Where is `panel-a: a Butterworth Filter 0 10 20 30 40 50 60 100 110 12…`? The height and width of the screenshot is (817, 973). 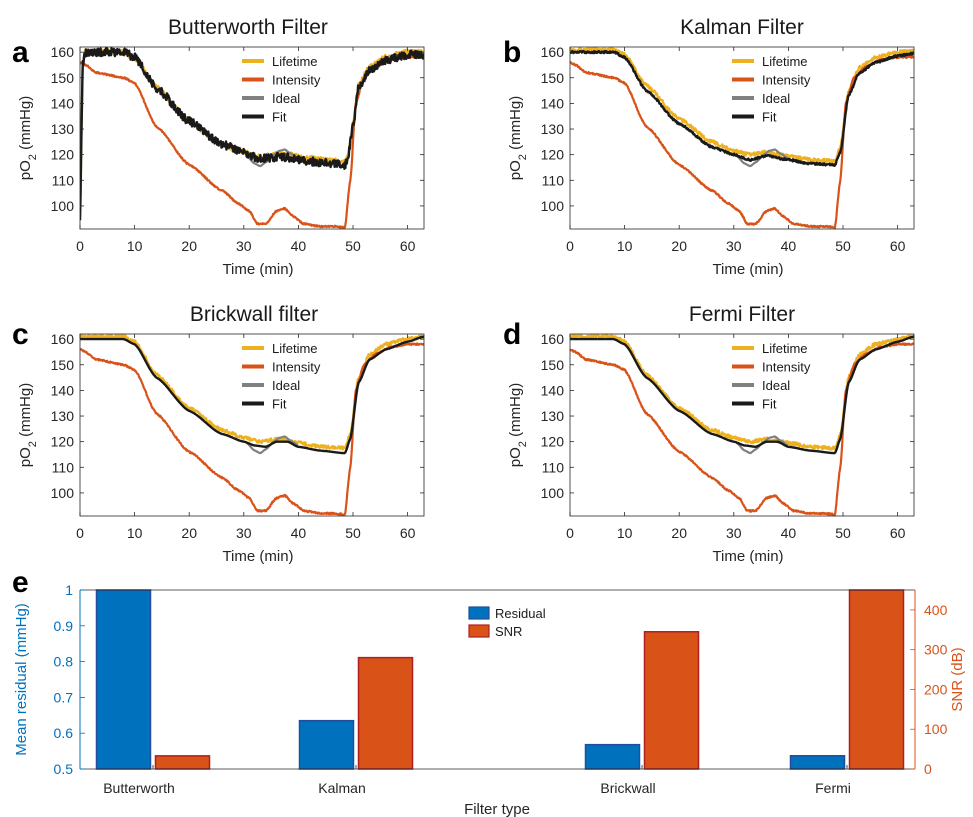 panel-a: a Butterworth Filter 0 10 20 30 40 50 60 100 110 12… is located at coordinates (218, 147).